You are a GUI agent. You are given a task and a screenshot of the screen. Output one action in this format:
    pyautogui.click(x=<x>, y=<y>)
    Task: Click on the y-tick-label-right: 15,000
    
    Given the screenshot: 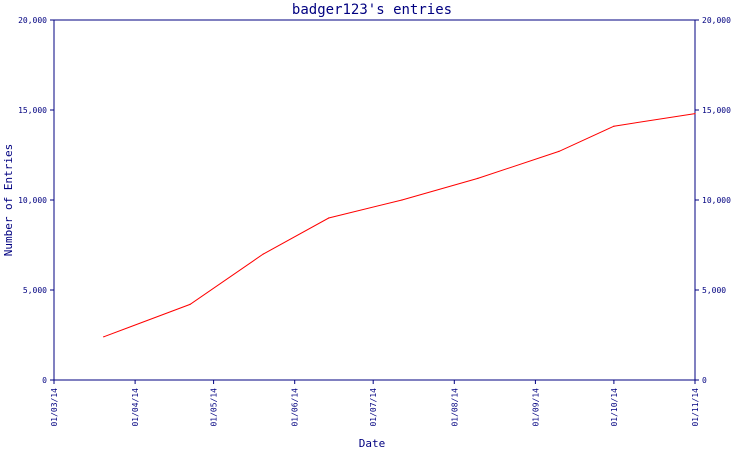 What is the action you would take?
    pyautogui.click(x=716, y=110)
    